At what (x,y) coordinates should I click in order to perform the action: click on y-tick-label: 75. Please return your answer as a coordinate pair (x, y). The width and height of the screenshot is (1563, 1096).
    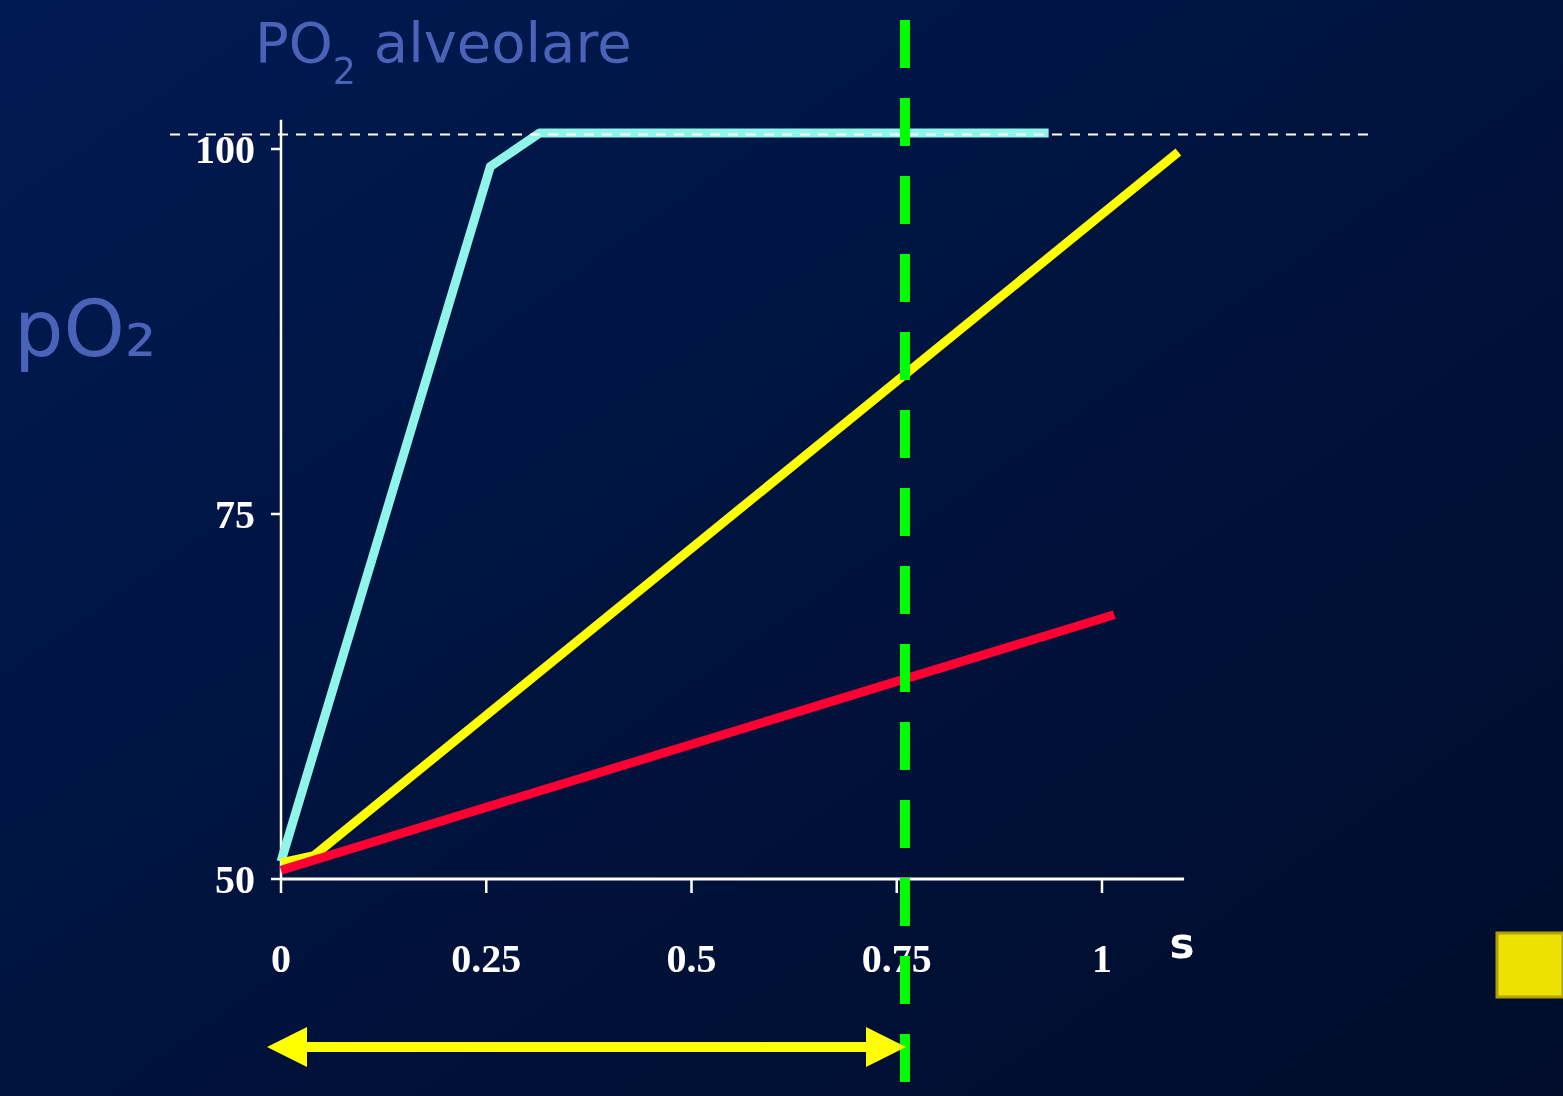
    Looking at the image, I should click on (235, 514).